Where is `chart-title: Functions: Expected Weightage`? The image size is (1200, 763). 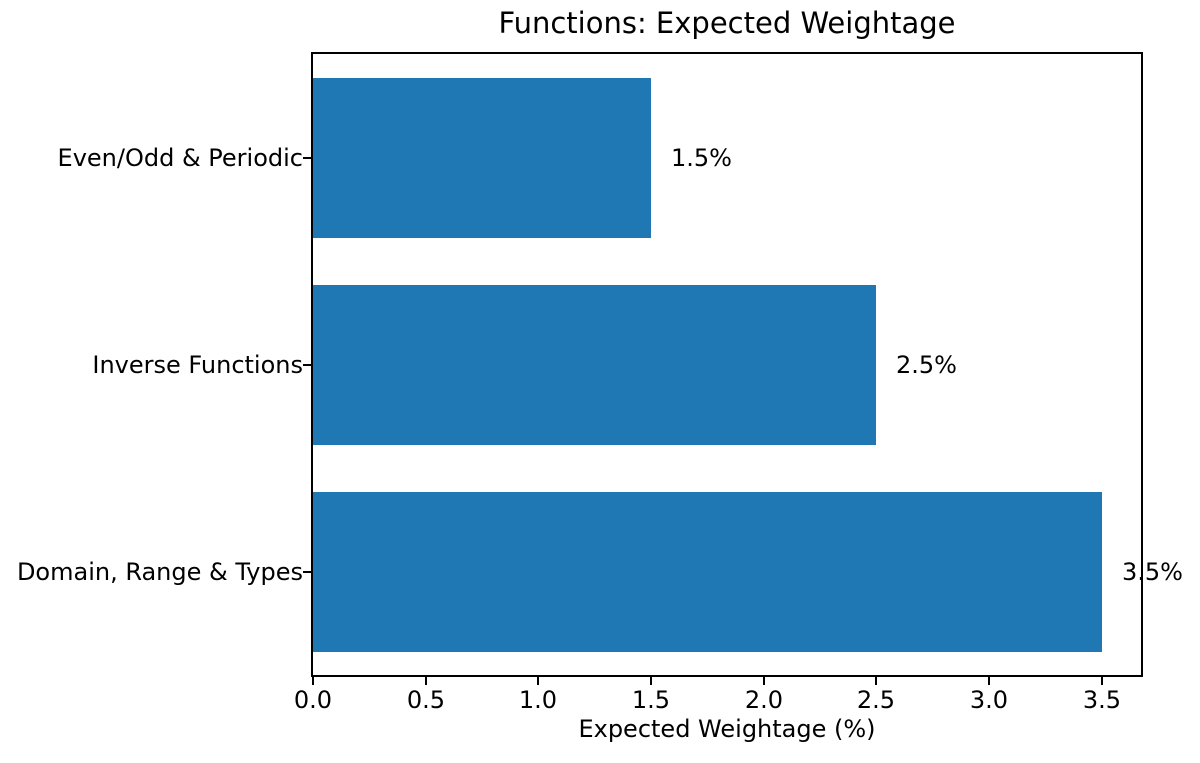 chart-title: Functions: Expected Weightage is located at coordinates (727, 23).